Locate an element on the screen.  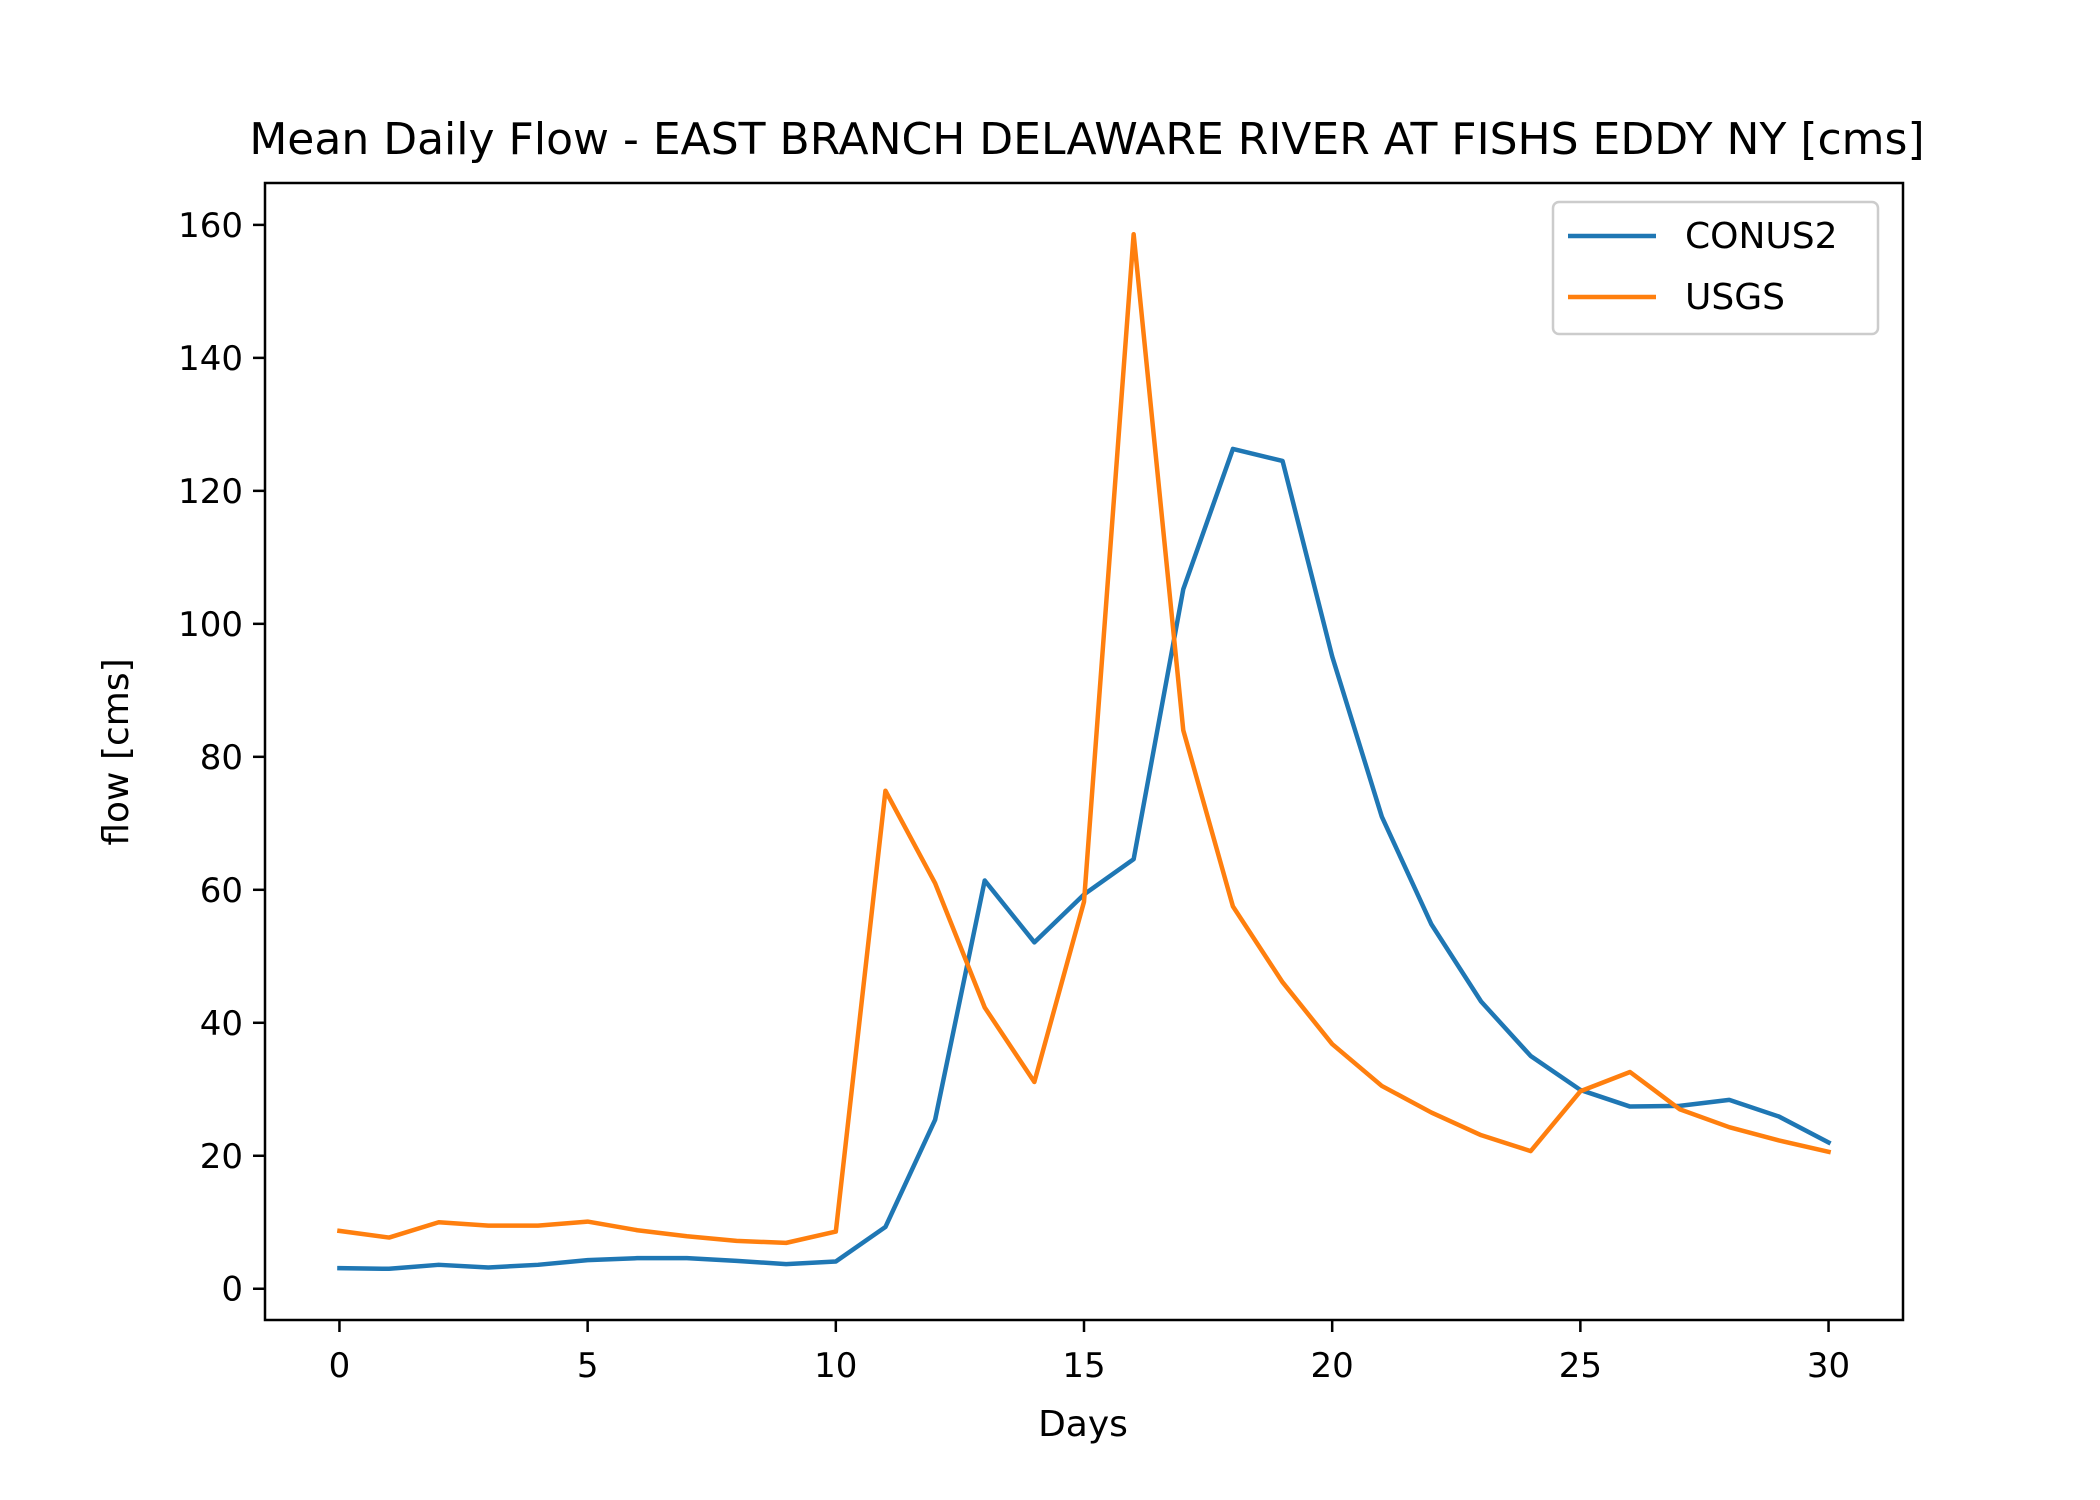
y-axis-label: flow [cms] is located at coordinates (116, 751).